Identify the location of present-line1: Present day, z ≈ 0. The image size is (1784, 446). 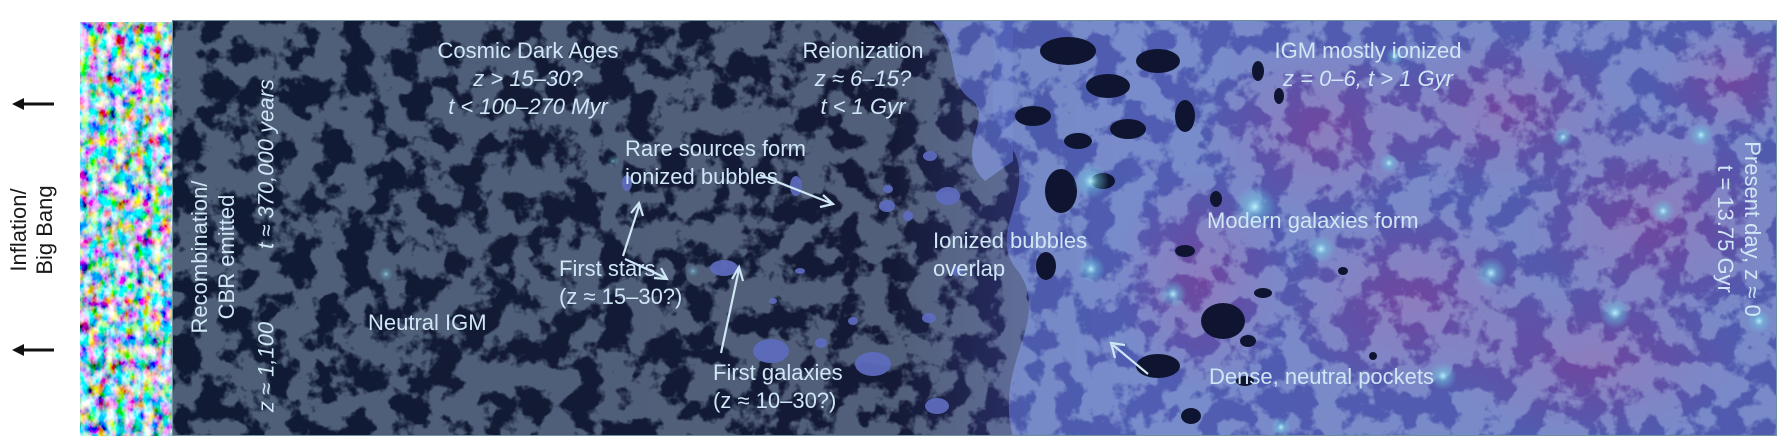
(1752, 229).